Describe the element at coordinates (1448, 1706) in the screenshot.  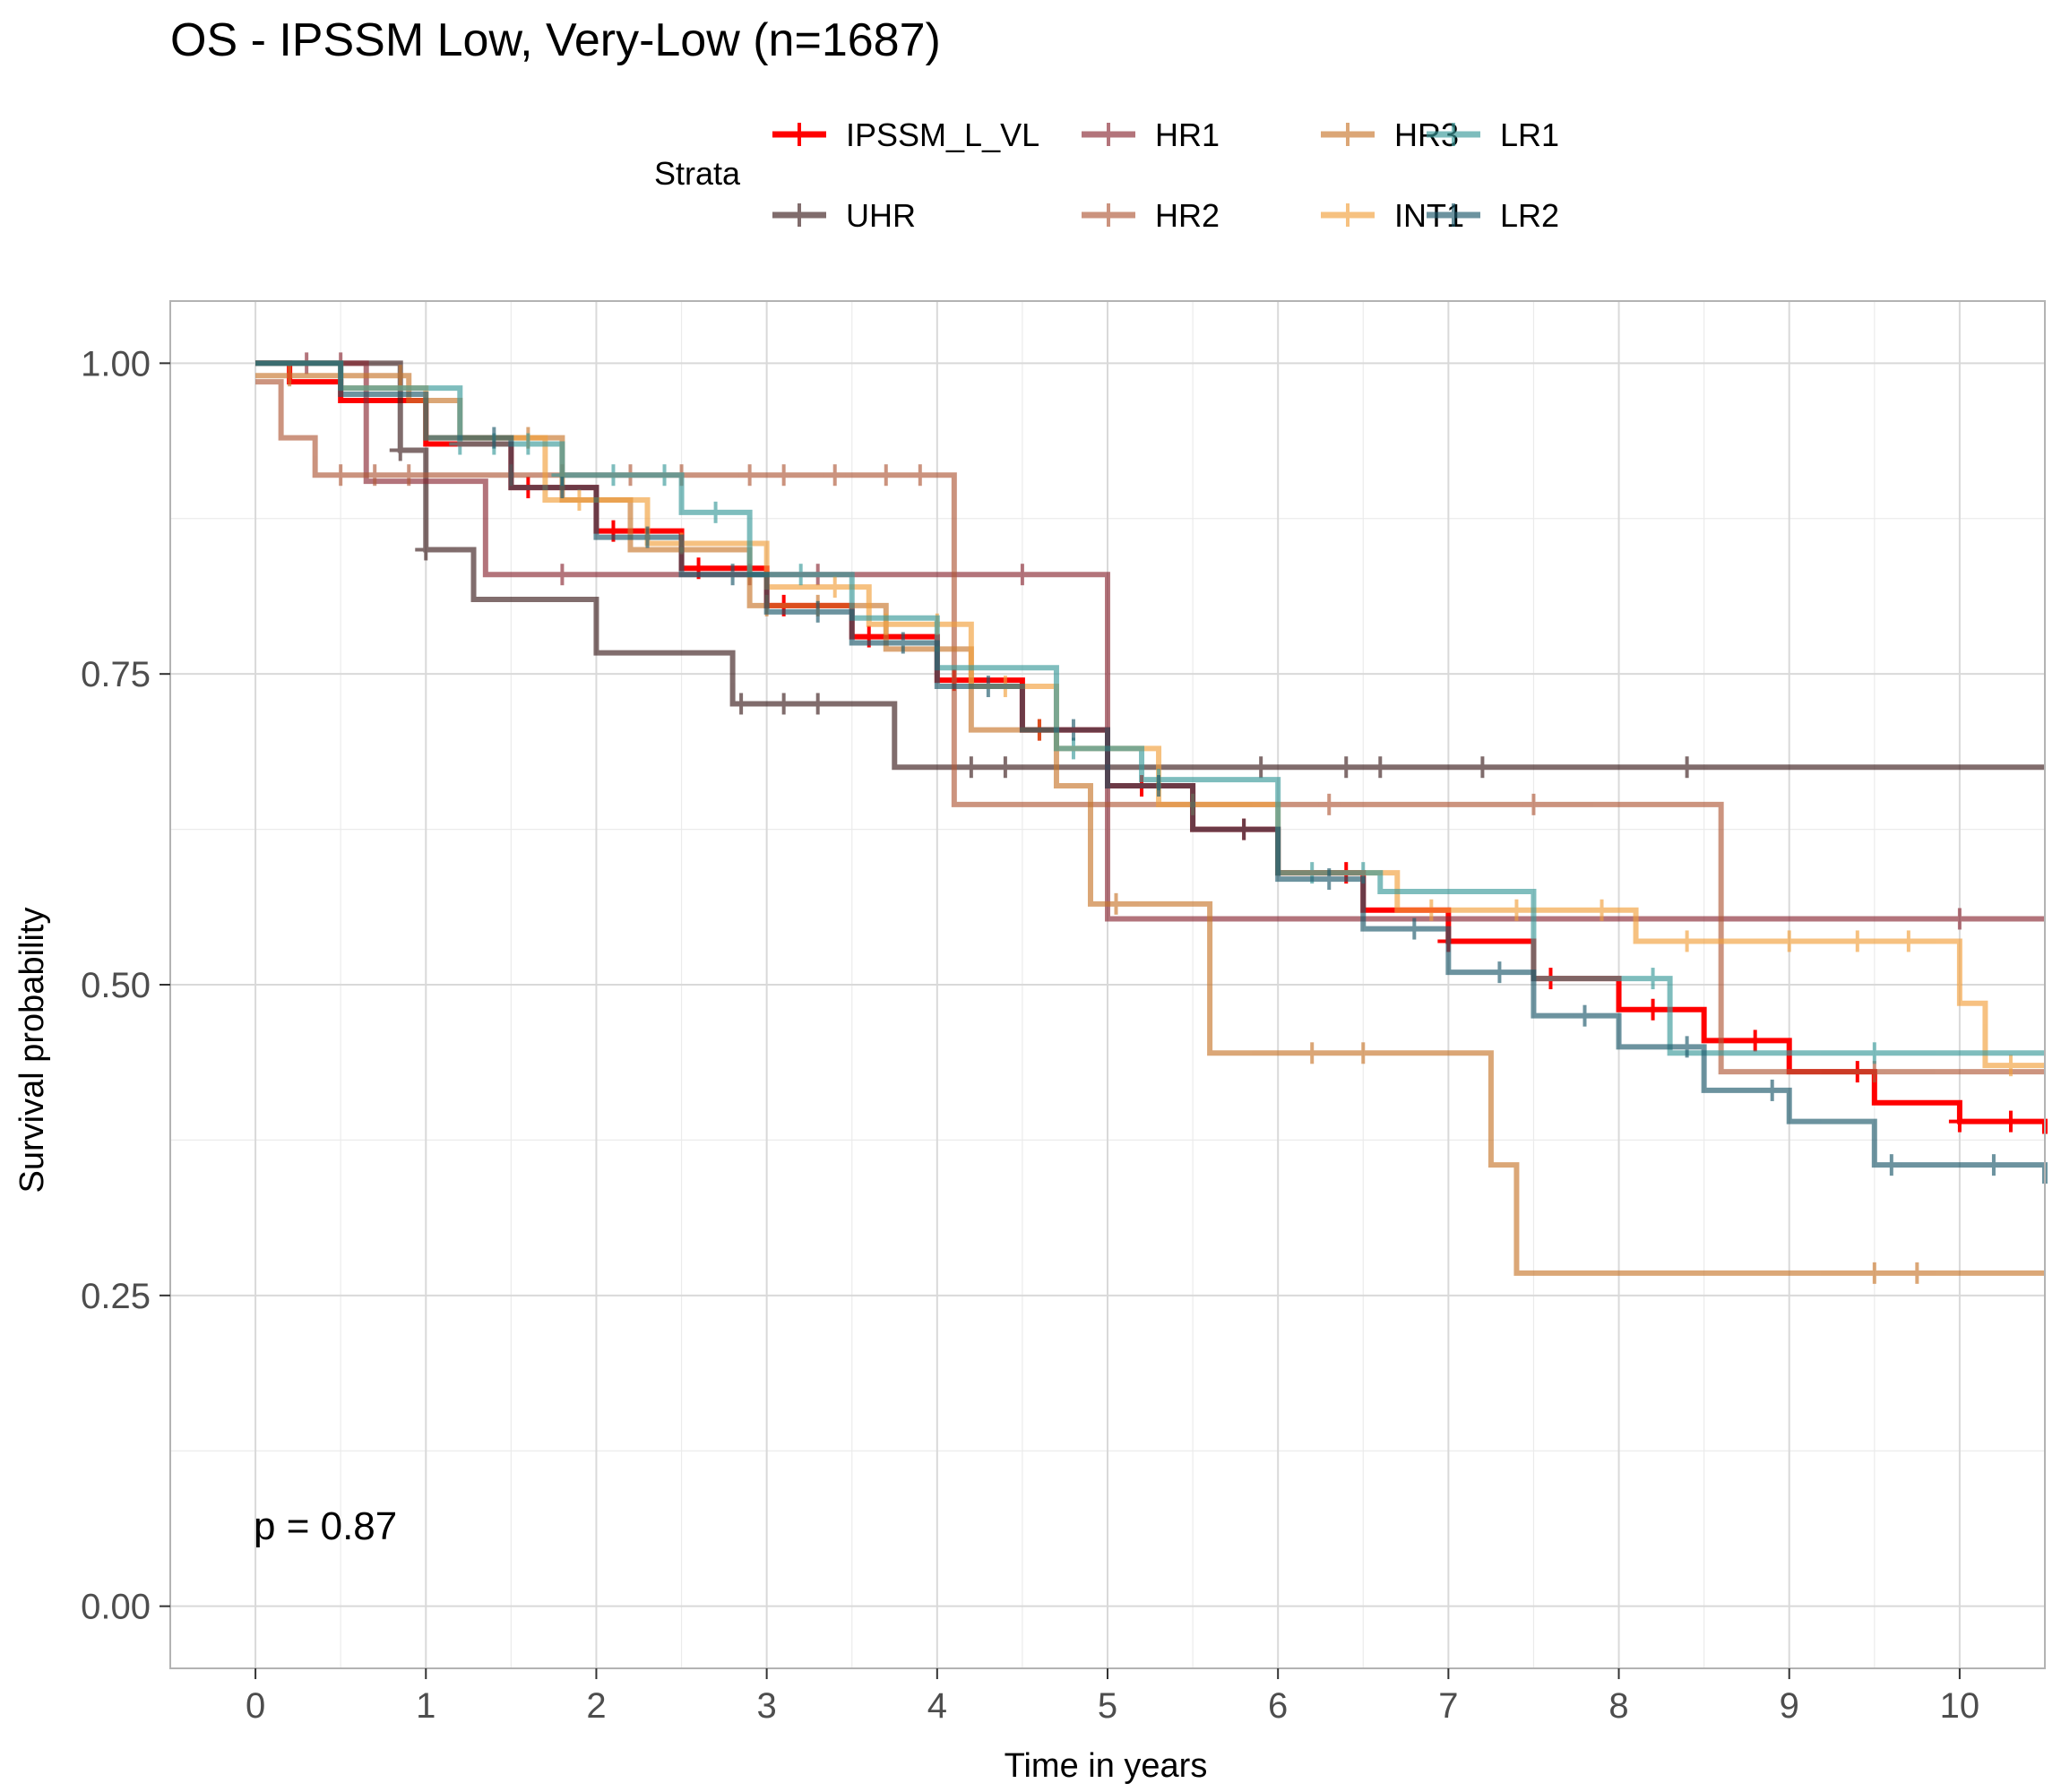
I see `x-tick-label: 7` at that location.